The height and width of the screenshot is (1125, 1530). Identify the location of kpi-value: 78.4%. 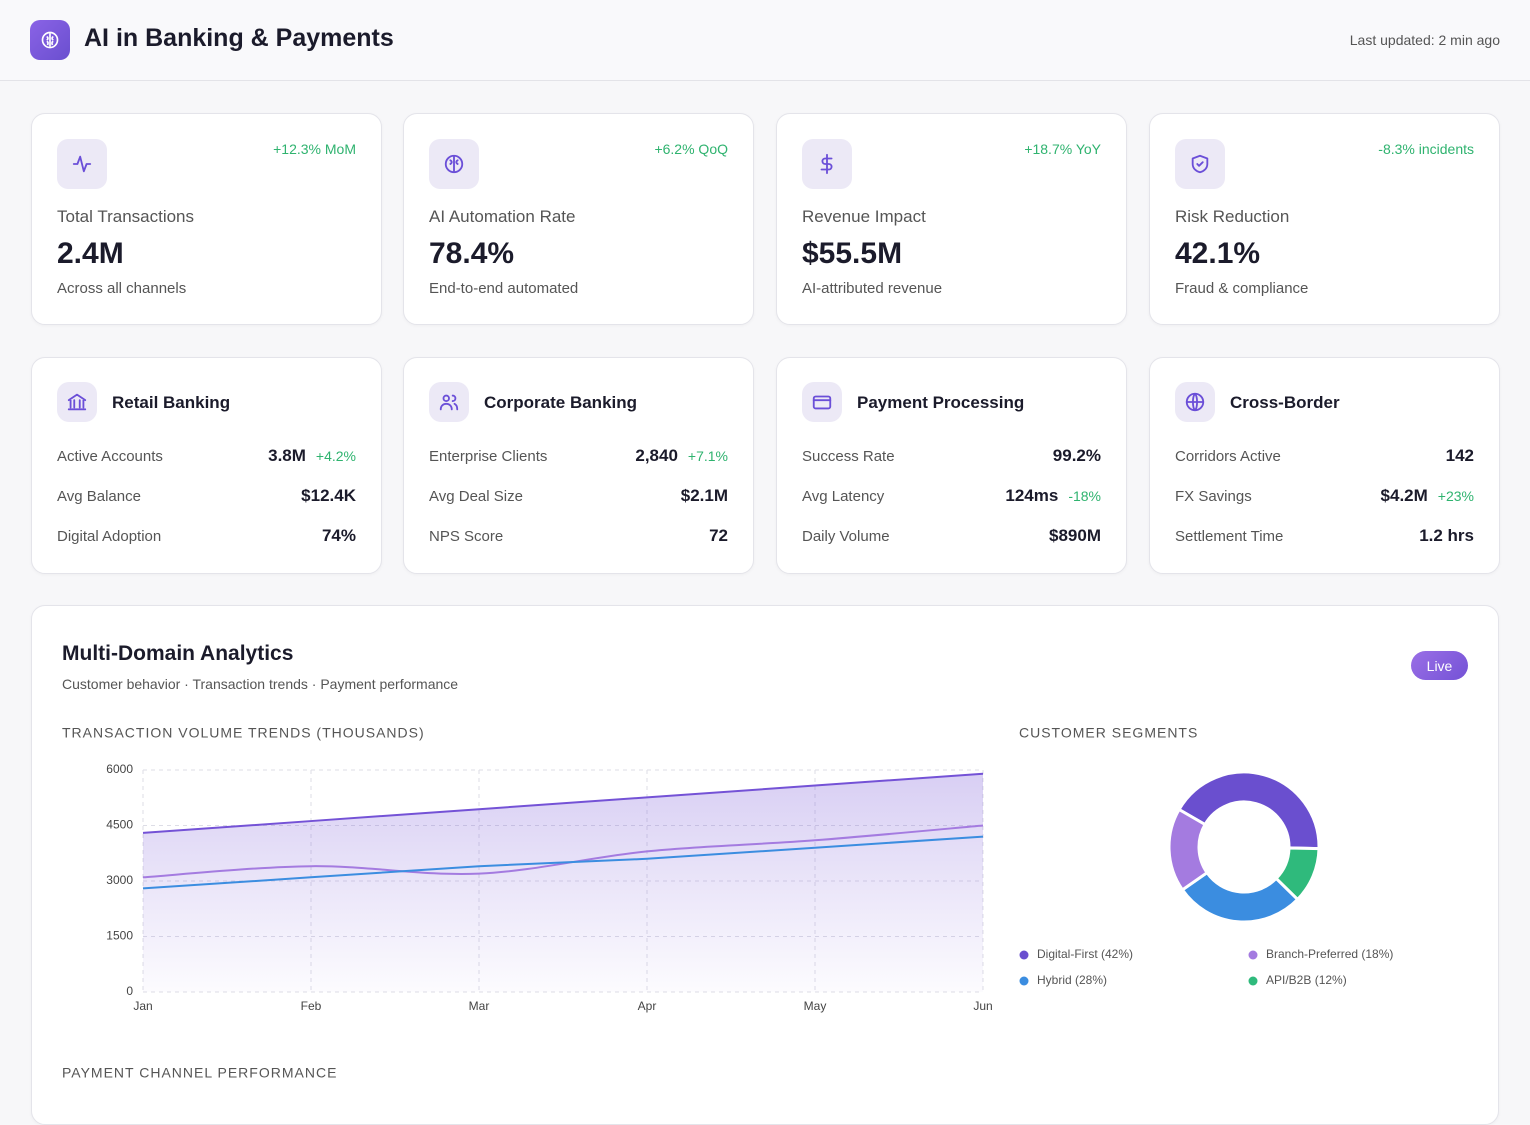
(472, 253).